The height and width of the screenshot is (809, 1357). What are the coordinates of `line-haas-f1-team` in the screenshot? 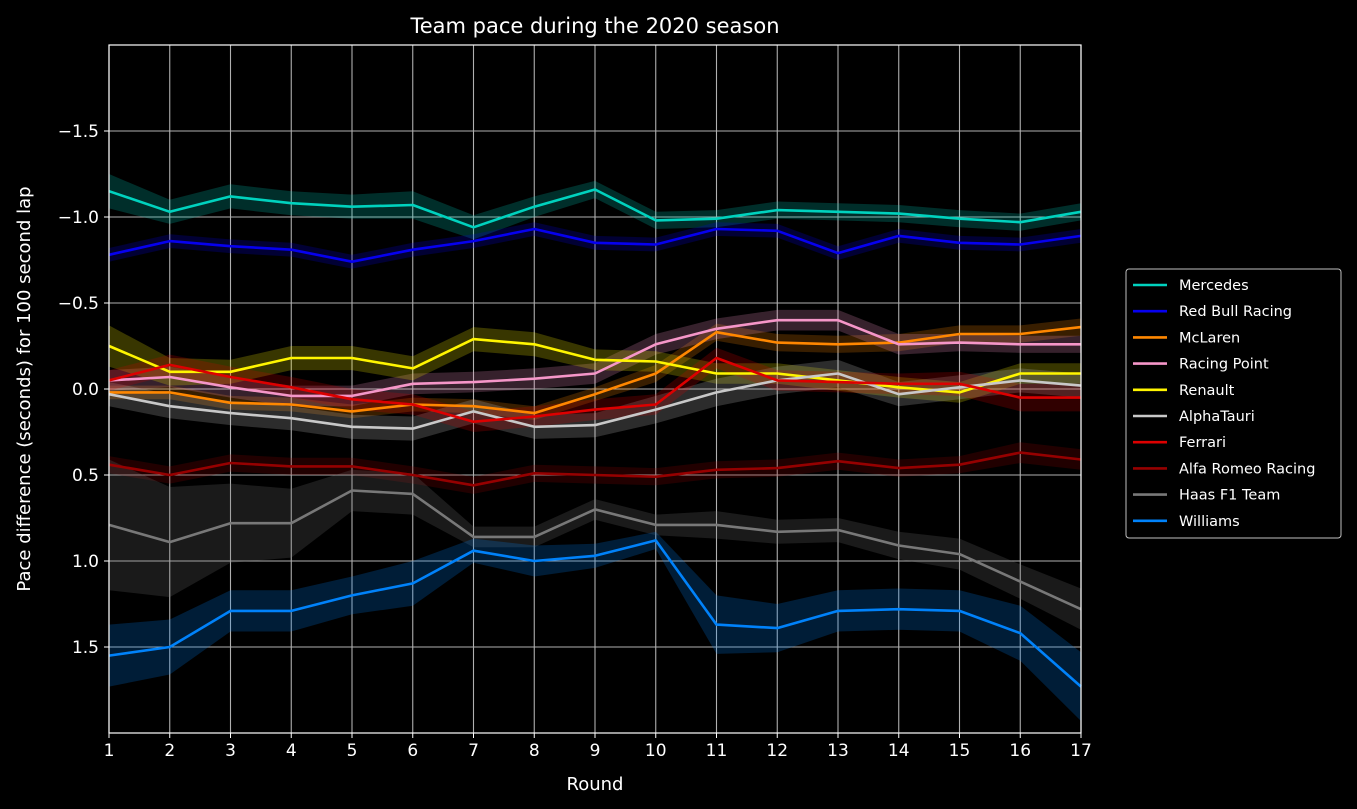 It's located at (595, 550).